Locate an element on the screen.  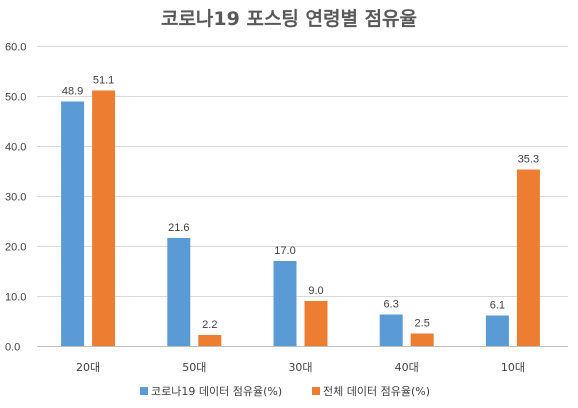
category-label: 10대 is located at coordinates (513, 367).